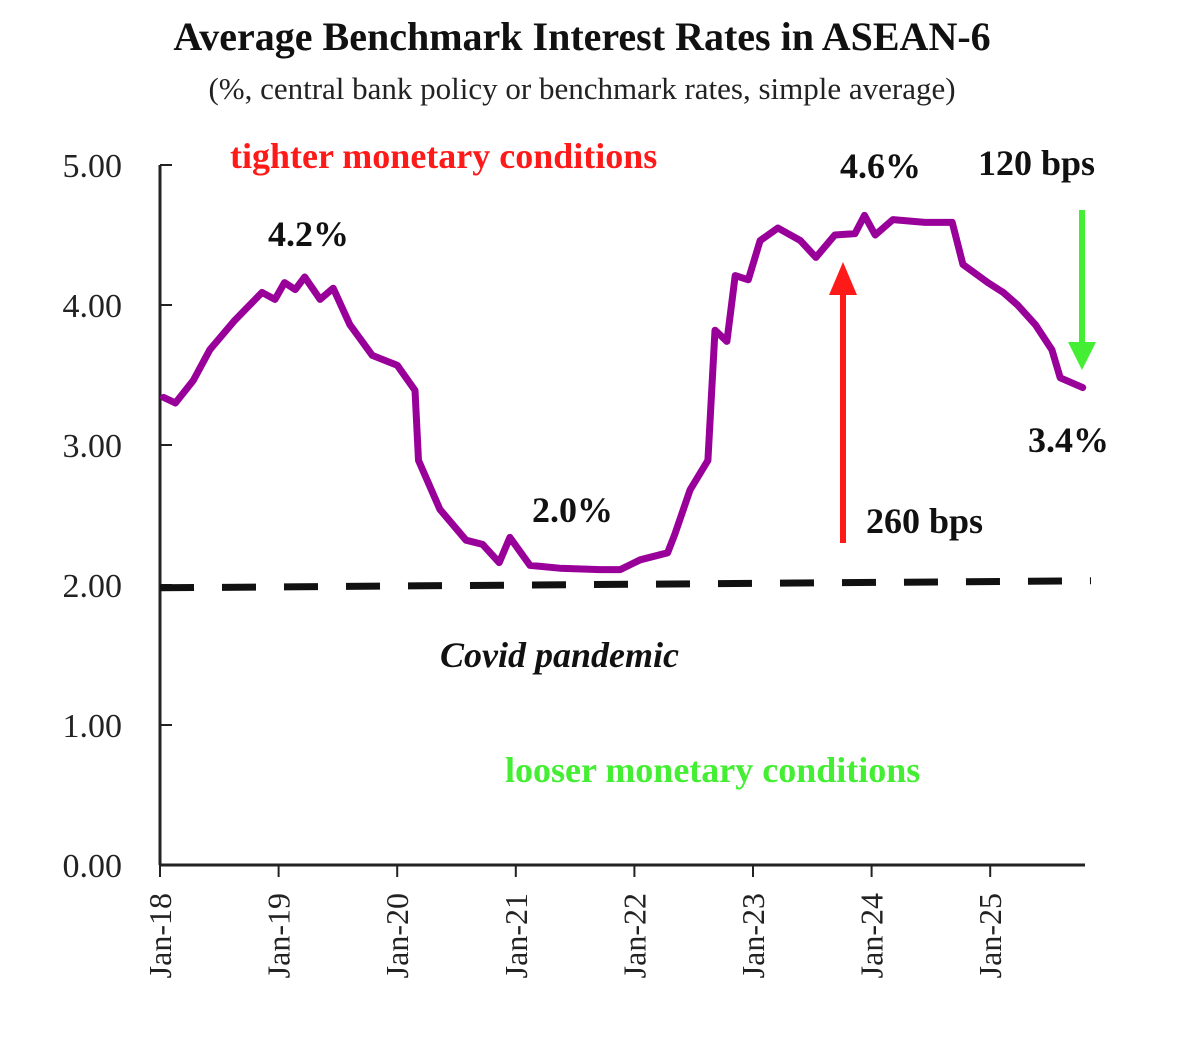 This screenshot has height=1048, width=1200. Describe the element at coordinates (160, 935) in the screenshot. I see `x-tick-label: Jan-18` at that location.